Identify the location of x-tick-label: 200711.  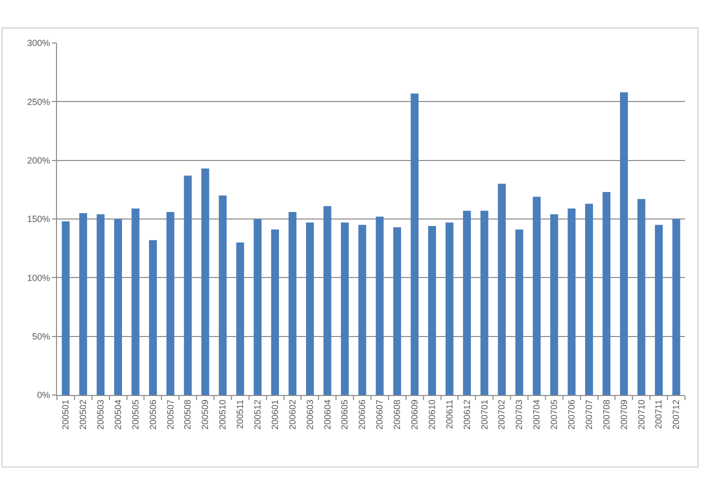
(659, 414).